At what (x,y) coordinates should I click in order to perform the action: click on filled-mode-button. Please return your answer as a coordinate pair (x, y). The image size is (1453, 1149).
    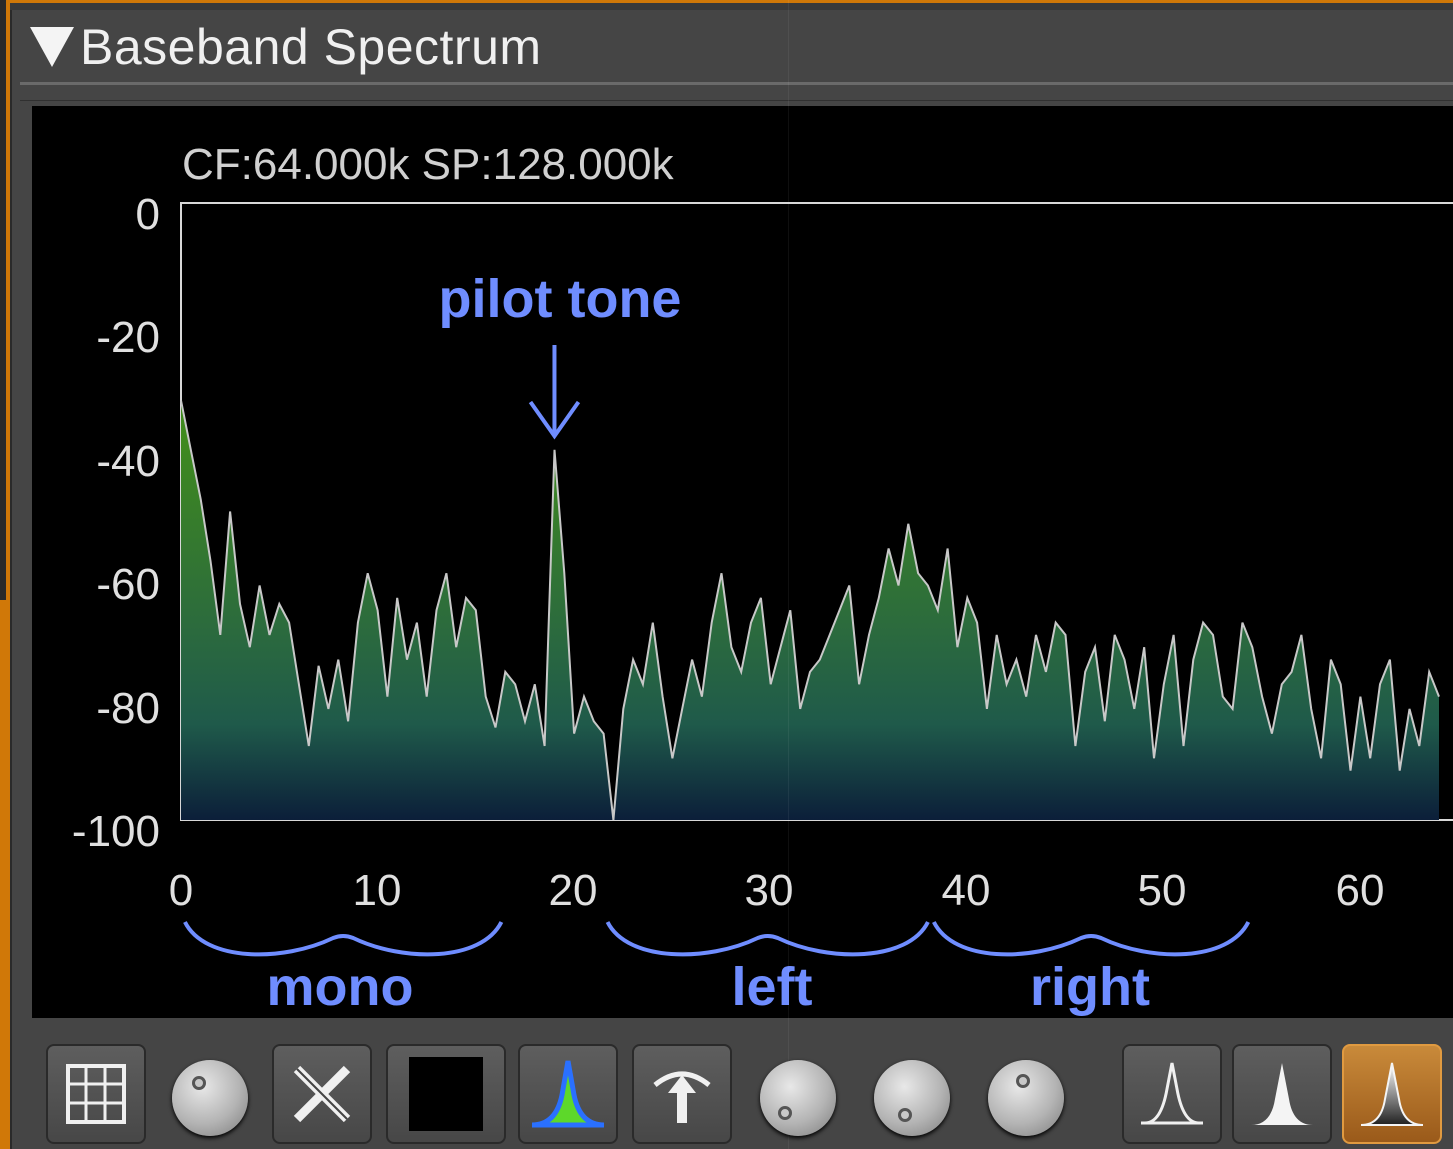
    Looking at the image, I should click on (1282, 1094).